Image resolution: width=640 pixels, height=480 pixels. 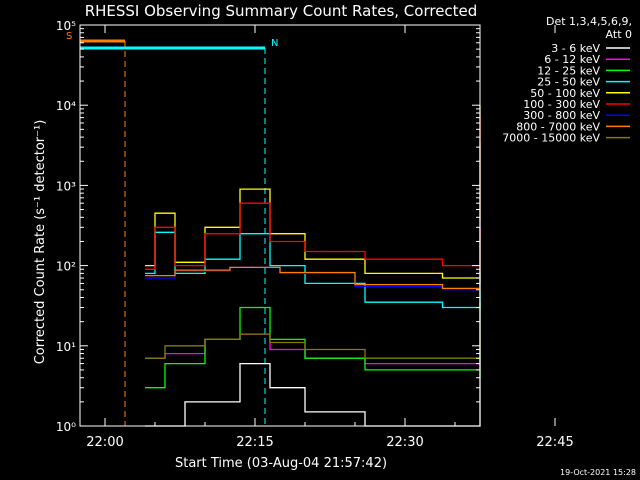 What do you see at coordinates (40, 242) in the screenshot?
I see `y-axis-label: Corrected Count Rate (s⁻¹ detector⁻¹)` at bounding box center [40, 242].